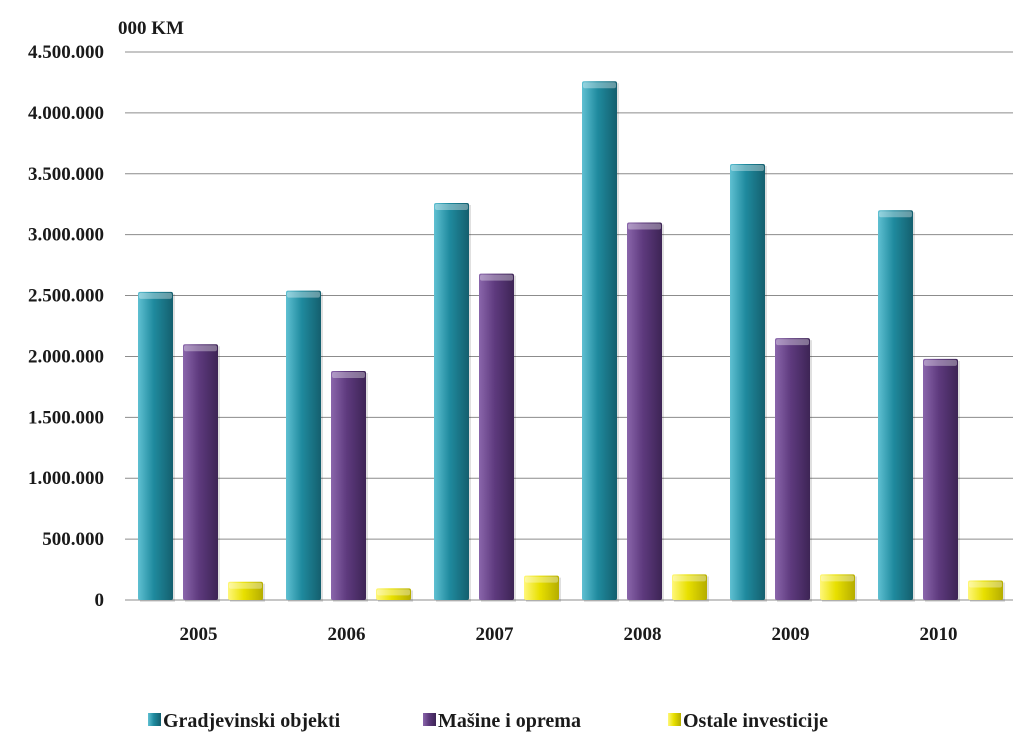  I want to click on bar-ostale-investicije-2006, so click(394, 595).